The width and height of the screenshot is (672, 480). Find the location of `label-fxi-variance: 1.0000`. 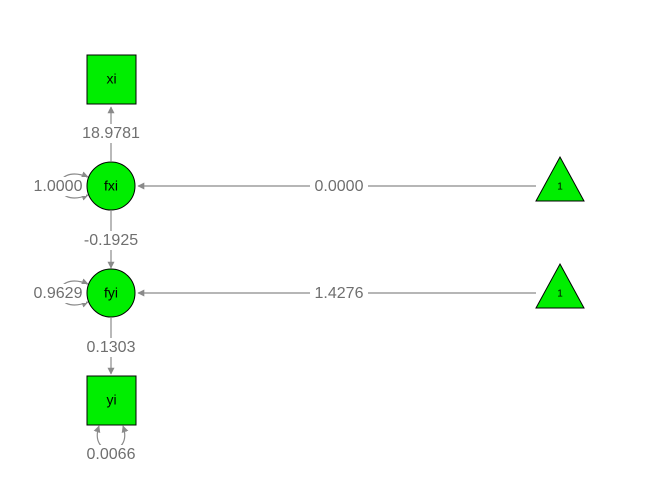

label-fxi-variance: 1.0000 is located at coordinates (58, 186).